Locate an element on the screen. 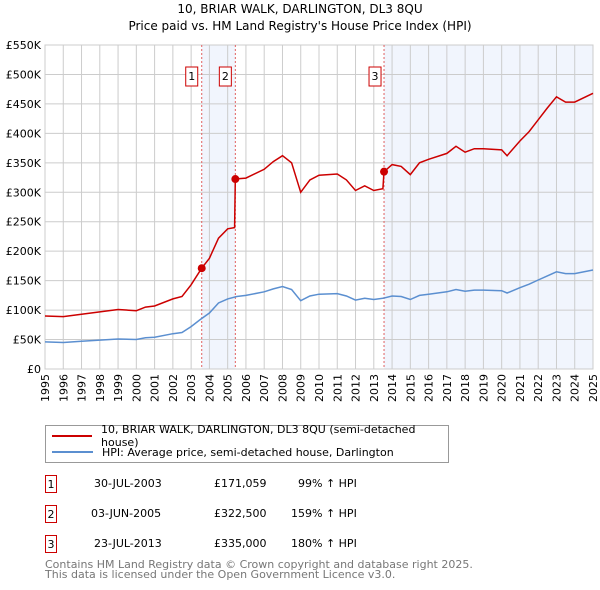 This screenshot has width=600, height=590. x-tick-label: 2019 is located at coordinates (483, 388).